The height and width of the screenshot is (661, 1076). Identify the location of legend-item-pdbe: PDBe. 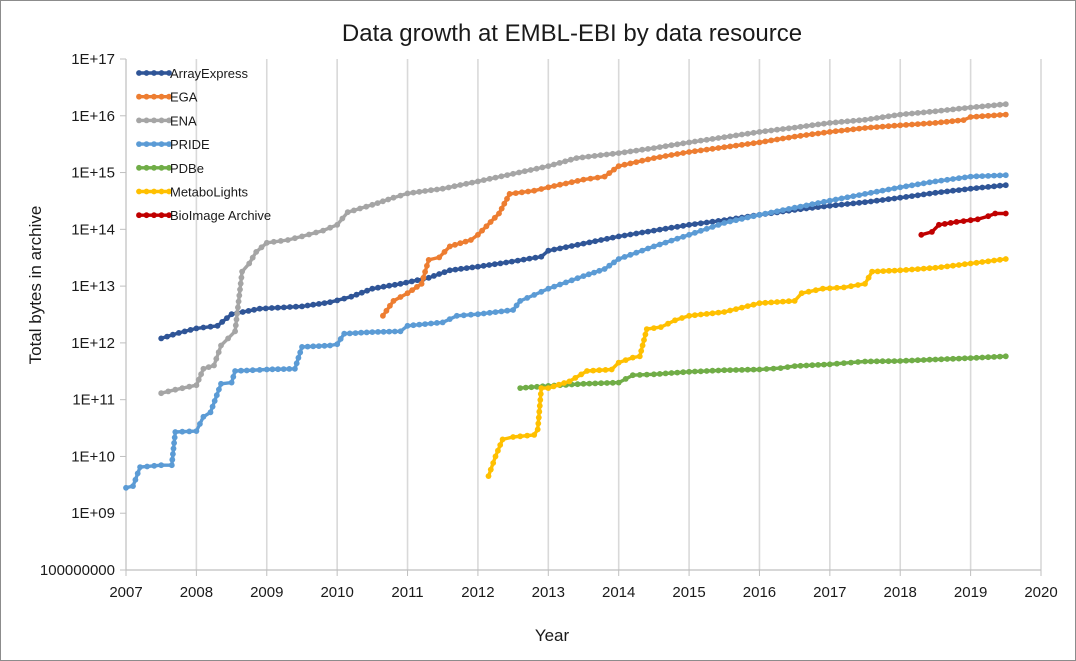
(170, 168).